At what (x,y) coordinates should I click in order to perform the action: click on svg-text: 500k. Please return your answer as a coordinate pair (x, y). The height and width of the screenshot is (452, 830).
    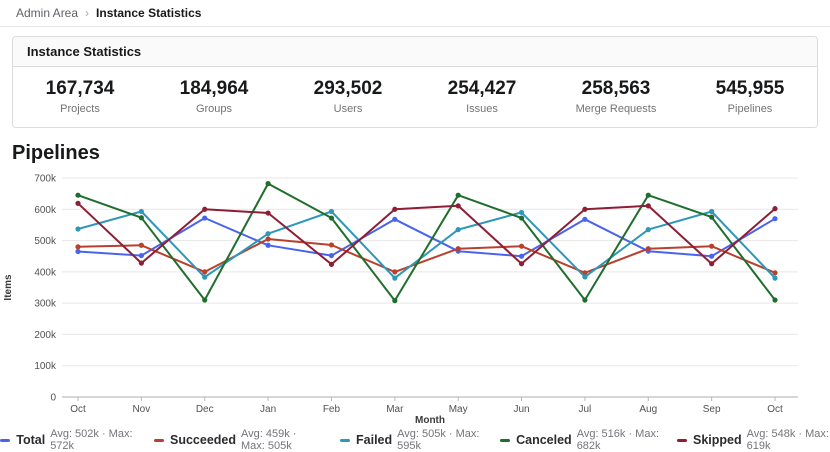
    Looking at the image, I should click on (45, 241).